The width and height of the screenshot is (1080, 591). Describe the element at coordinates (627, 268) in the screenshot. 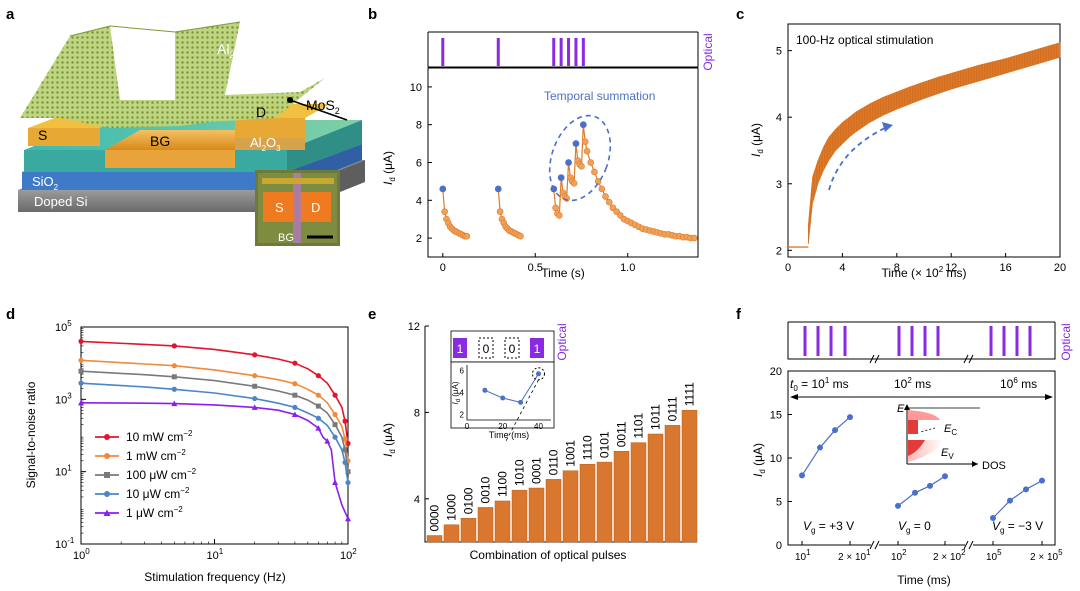

I see `panel-b-xtick-label: 1.0` at that location.